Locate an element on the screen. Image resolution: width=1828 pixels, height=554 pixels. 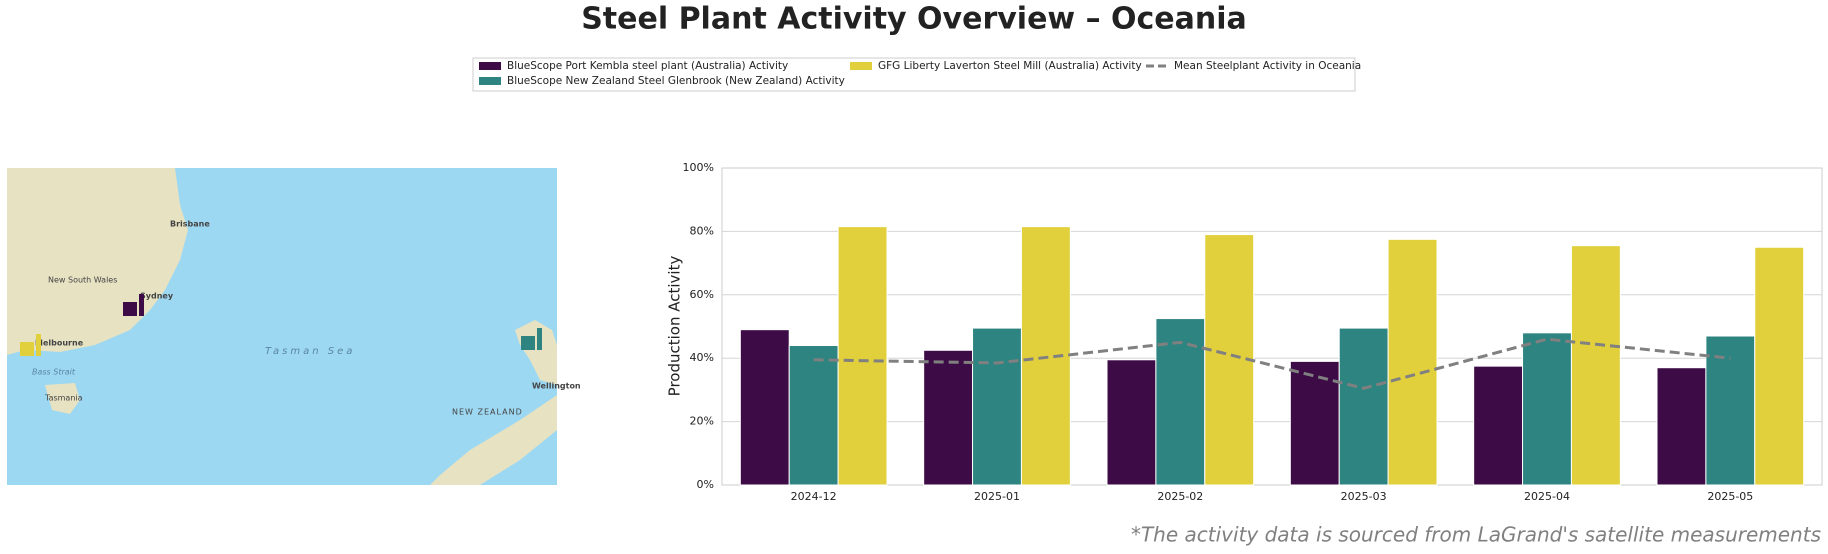
y-axis-label: Production Activity is located at coordinates (675, 326).